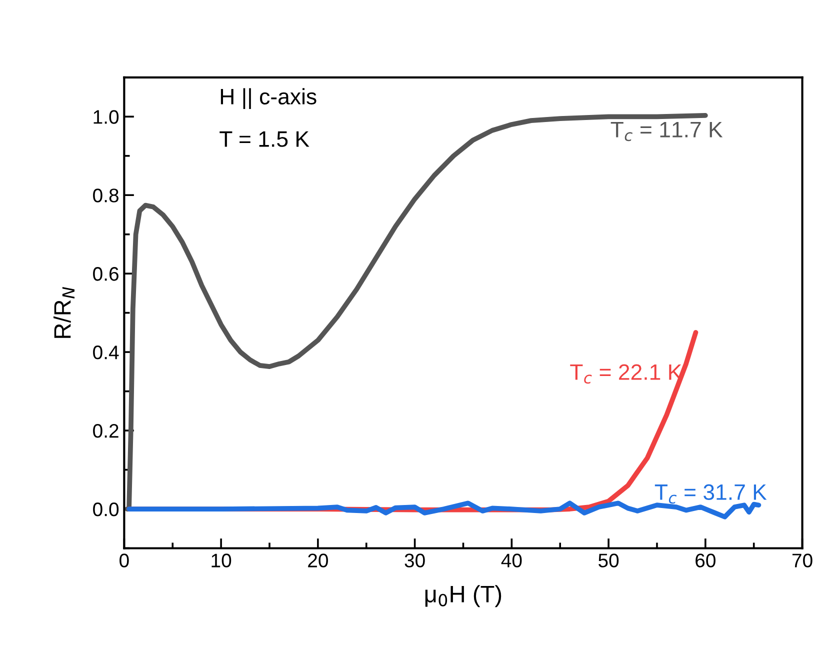 The height and width of the screenshot is (645, 817). I want to click on x-tick-label: 40, so click(511, 561).